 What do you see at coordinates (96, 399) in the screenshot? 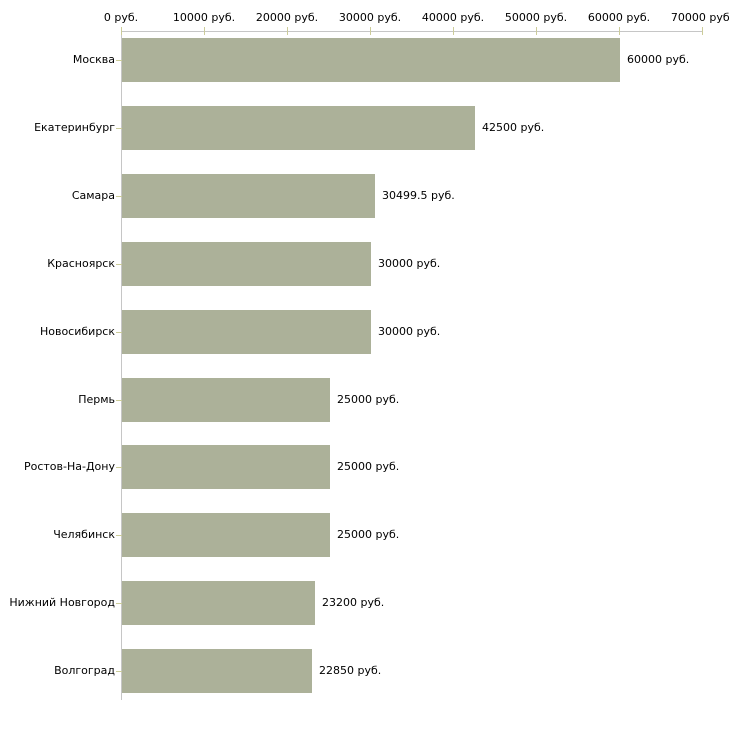
I see `category-label: Пермь` at bounding box center [96, 399].